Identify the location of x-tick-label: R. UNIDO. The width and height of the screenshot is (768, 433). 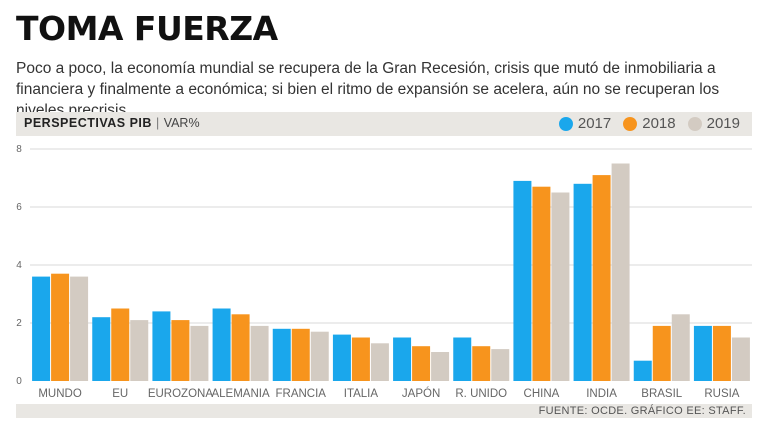
(481, 394).